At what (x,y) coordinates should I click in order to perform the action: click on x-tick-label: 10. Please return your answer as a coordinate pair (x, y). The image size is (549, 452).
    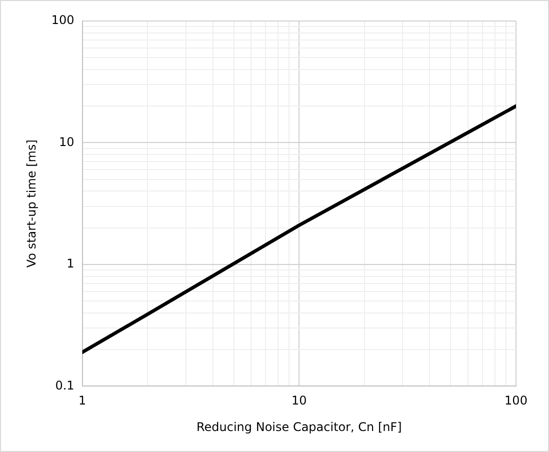
    Looking at the image, I should click on (299, 401).